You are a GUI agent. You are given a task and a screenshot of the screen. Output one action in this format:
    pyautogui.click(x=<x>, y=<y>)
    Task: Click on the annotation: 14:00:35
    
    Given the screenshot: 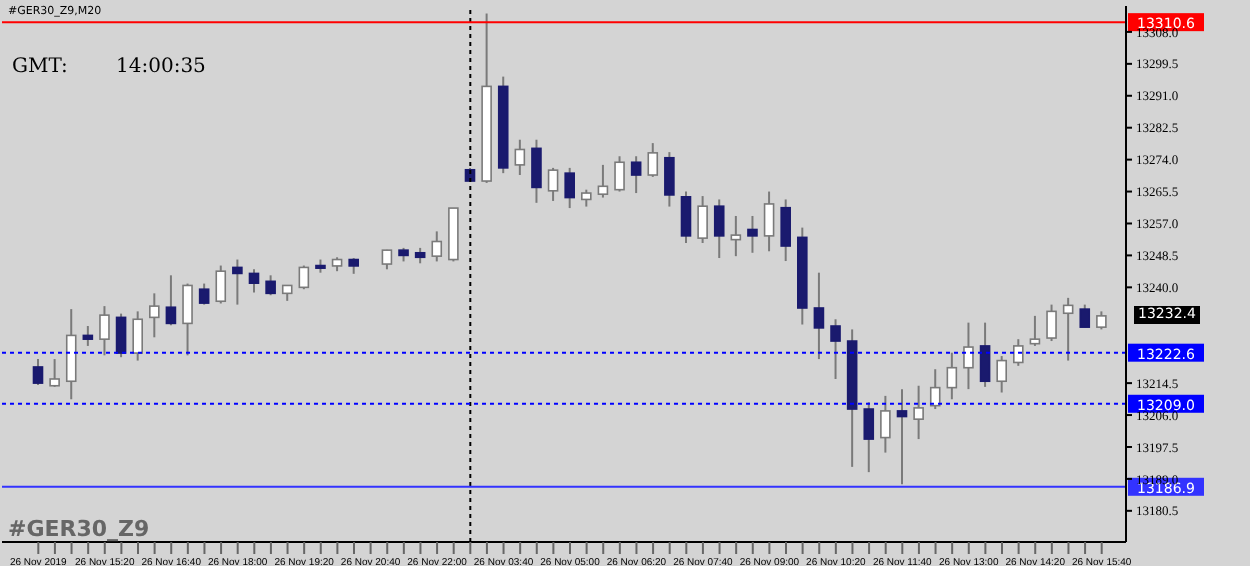 What is the action you would take?
    pyautogui.click(x=161, y=67)
    